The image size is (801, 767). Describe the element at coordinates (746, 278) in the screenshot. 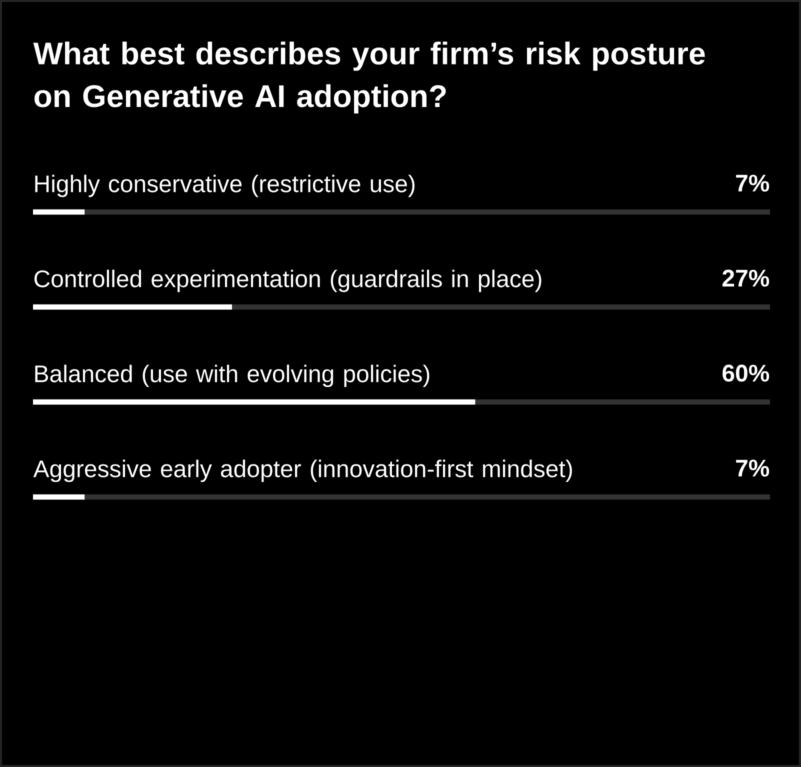

I see `data-label: 27%` at that location.